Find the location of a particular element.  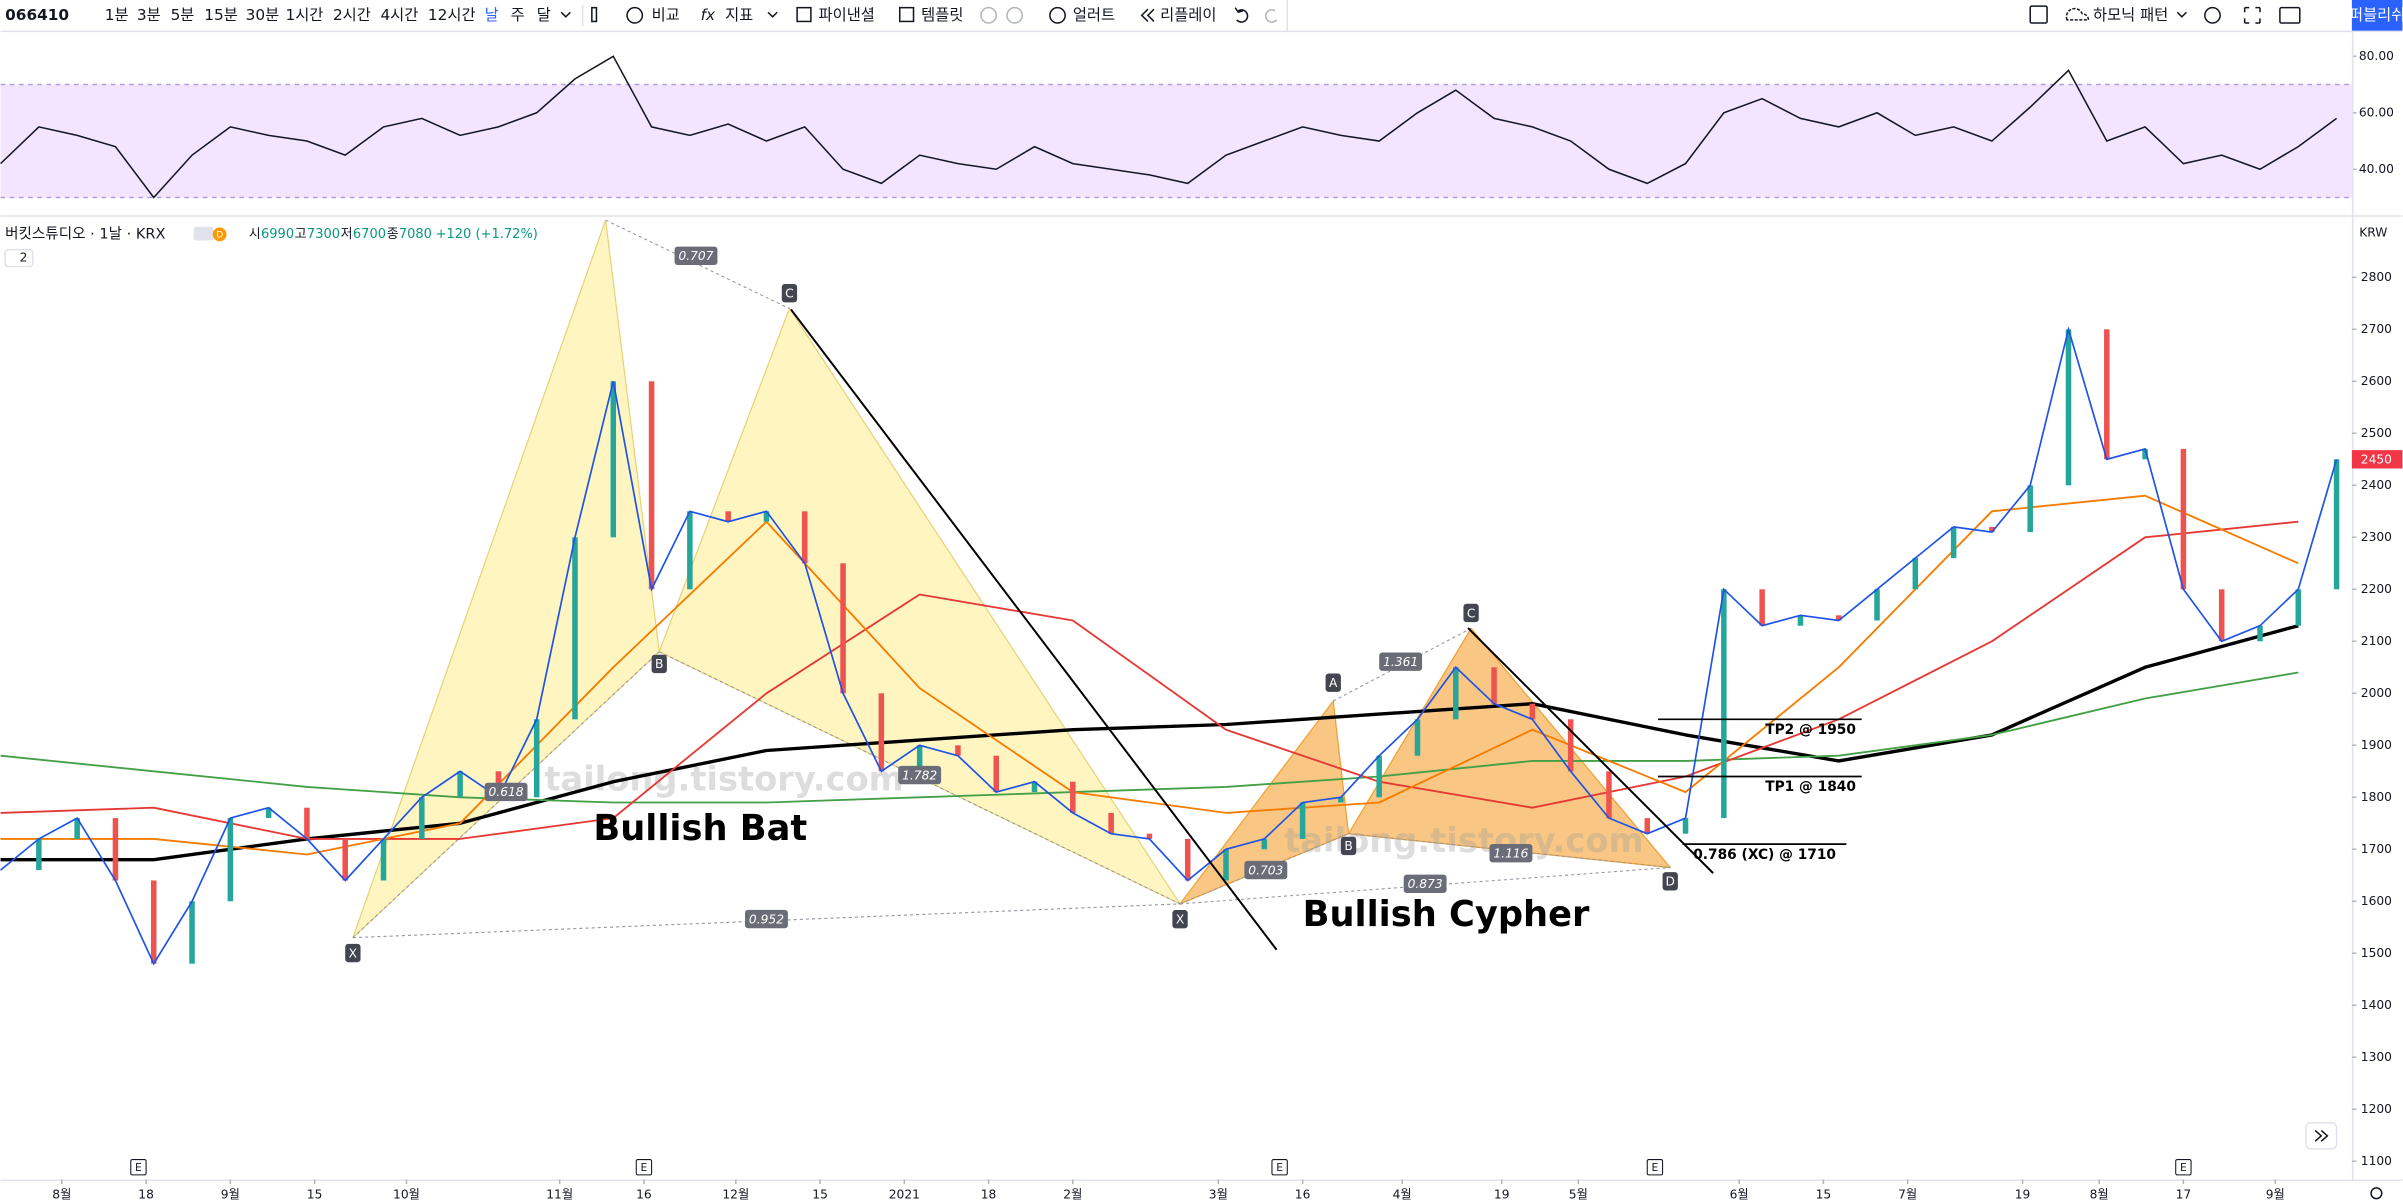

redo-icon is located at coordinates (1271, 16).